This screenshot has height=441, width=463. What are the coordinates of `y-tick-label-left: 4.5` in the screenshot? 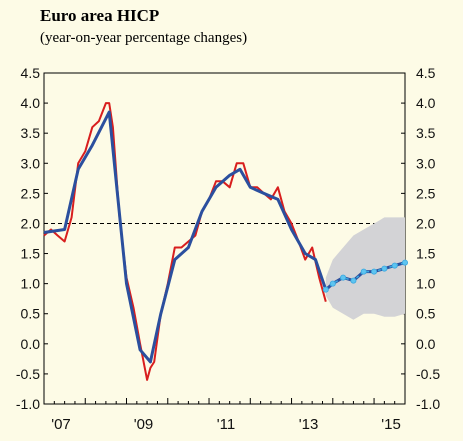 It's located at (31, 73).